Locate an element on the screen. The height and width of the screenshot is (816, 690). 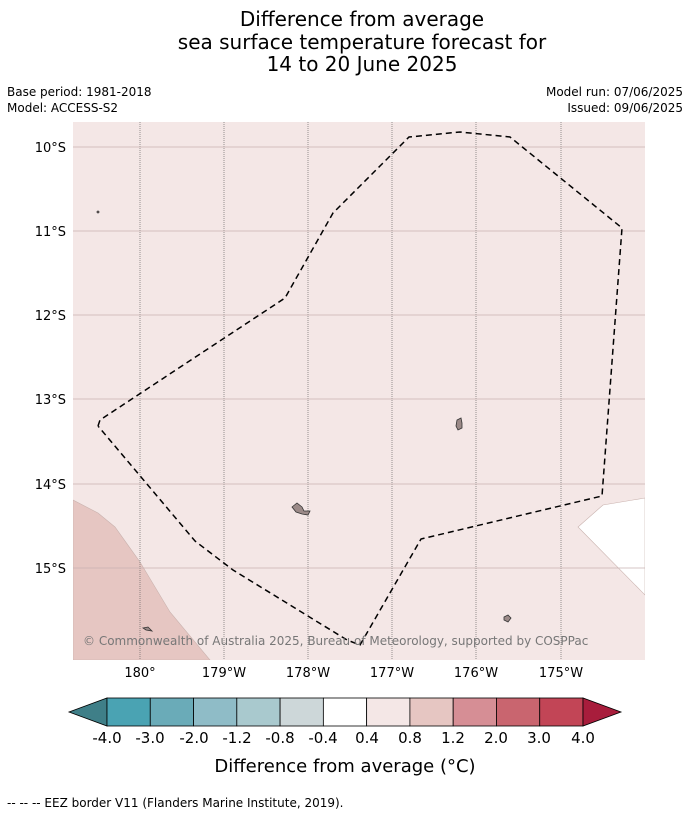
island-southwest is located at coordinates (147, 629).